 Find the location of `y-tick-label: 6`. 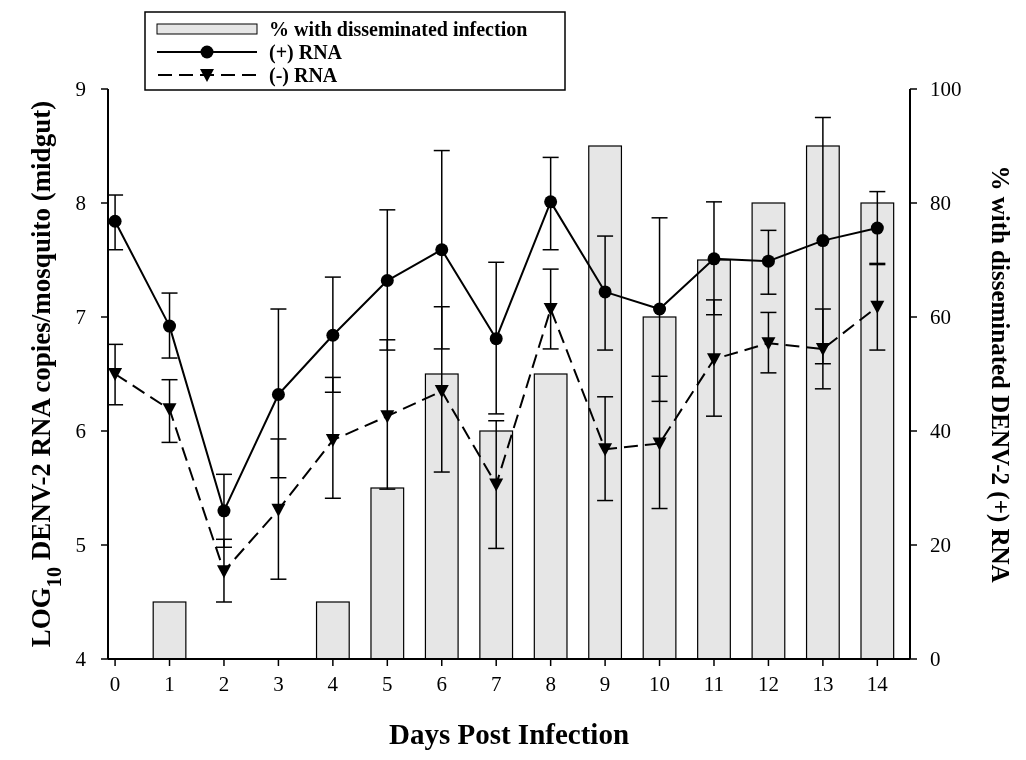

y-tick-label: 6 is located at coordinates (80, 431).